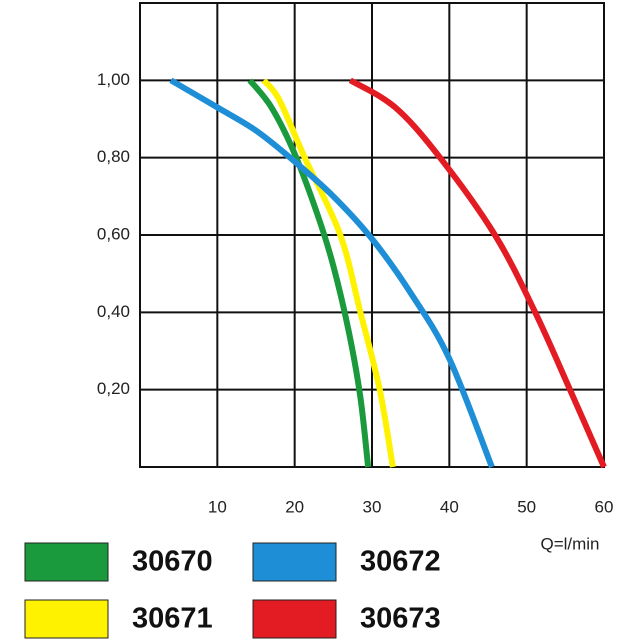  I want to click on x-tick-label: 60, so click(604, 506).